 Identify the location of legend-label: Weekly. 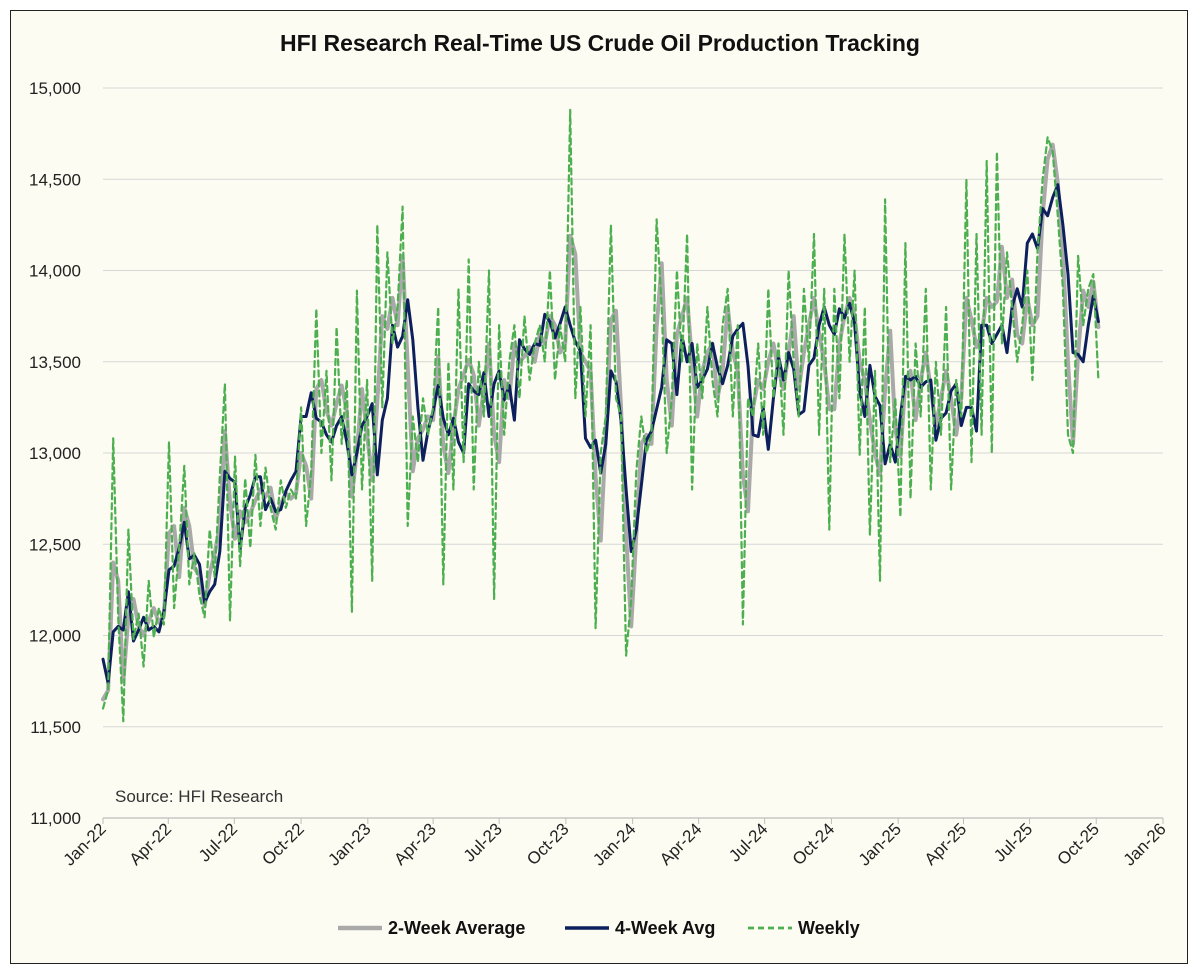
(829, 928).